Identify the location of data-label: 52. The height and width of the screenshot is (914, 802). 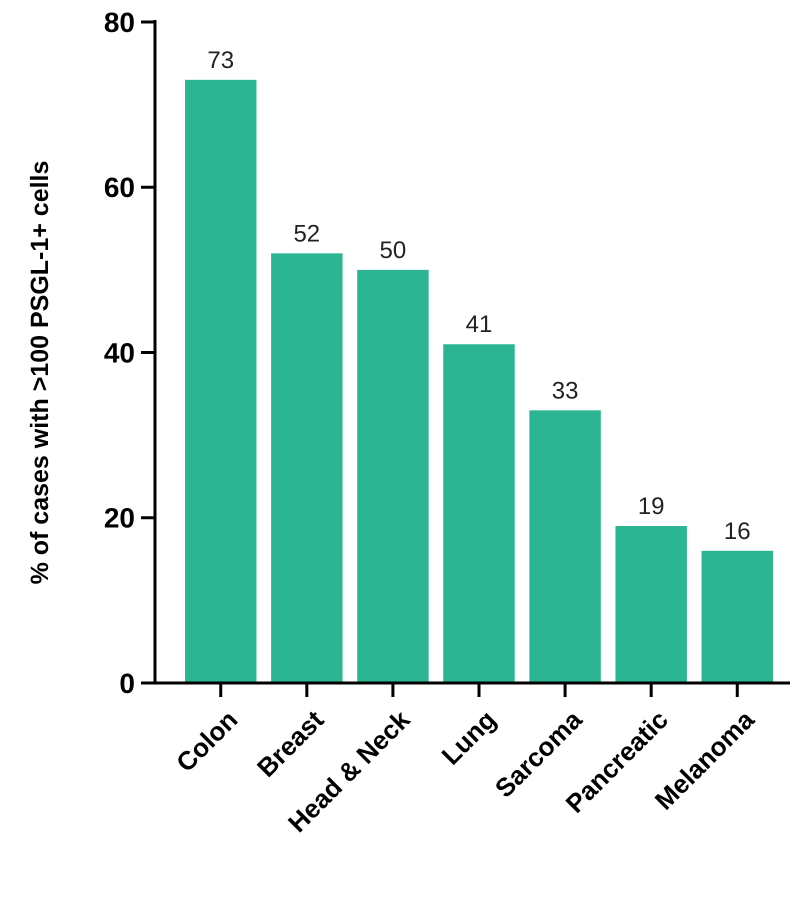
(306, 234).